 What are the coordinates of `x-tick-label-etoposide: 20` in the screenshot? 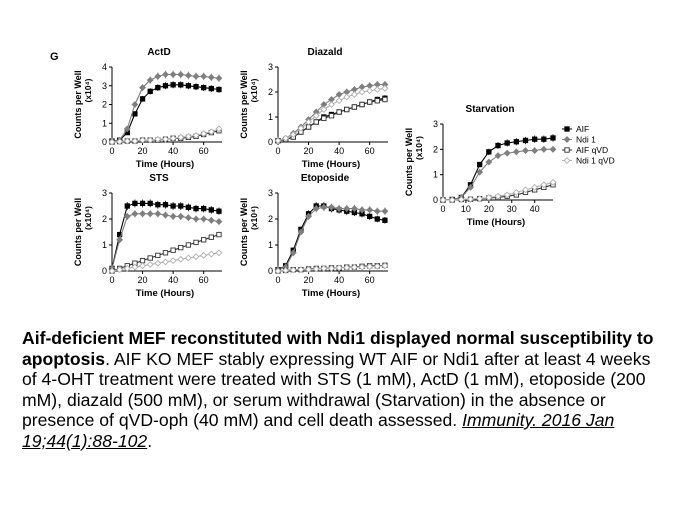 It's located at (309, 280).